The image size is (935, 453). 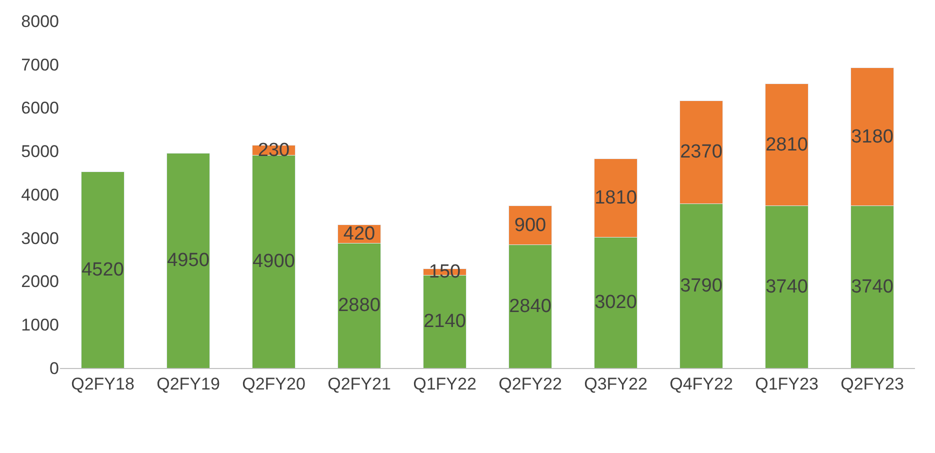 What do you see at coordinates (359, 233) in the screenshot?
I see `data-label: 420` at bounding box center [359, 233].